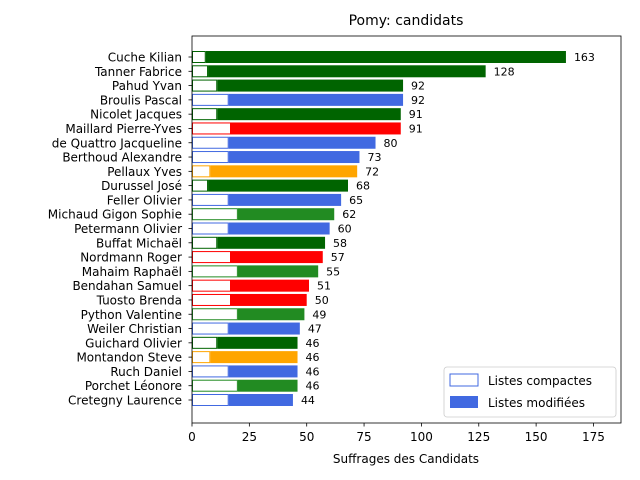 The image size is (640, 480). I want to click on candidate-label: Porchet Léonore, so click(133, 386).